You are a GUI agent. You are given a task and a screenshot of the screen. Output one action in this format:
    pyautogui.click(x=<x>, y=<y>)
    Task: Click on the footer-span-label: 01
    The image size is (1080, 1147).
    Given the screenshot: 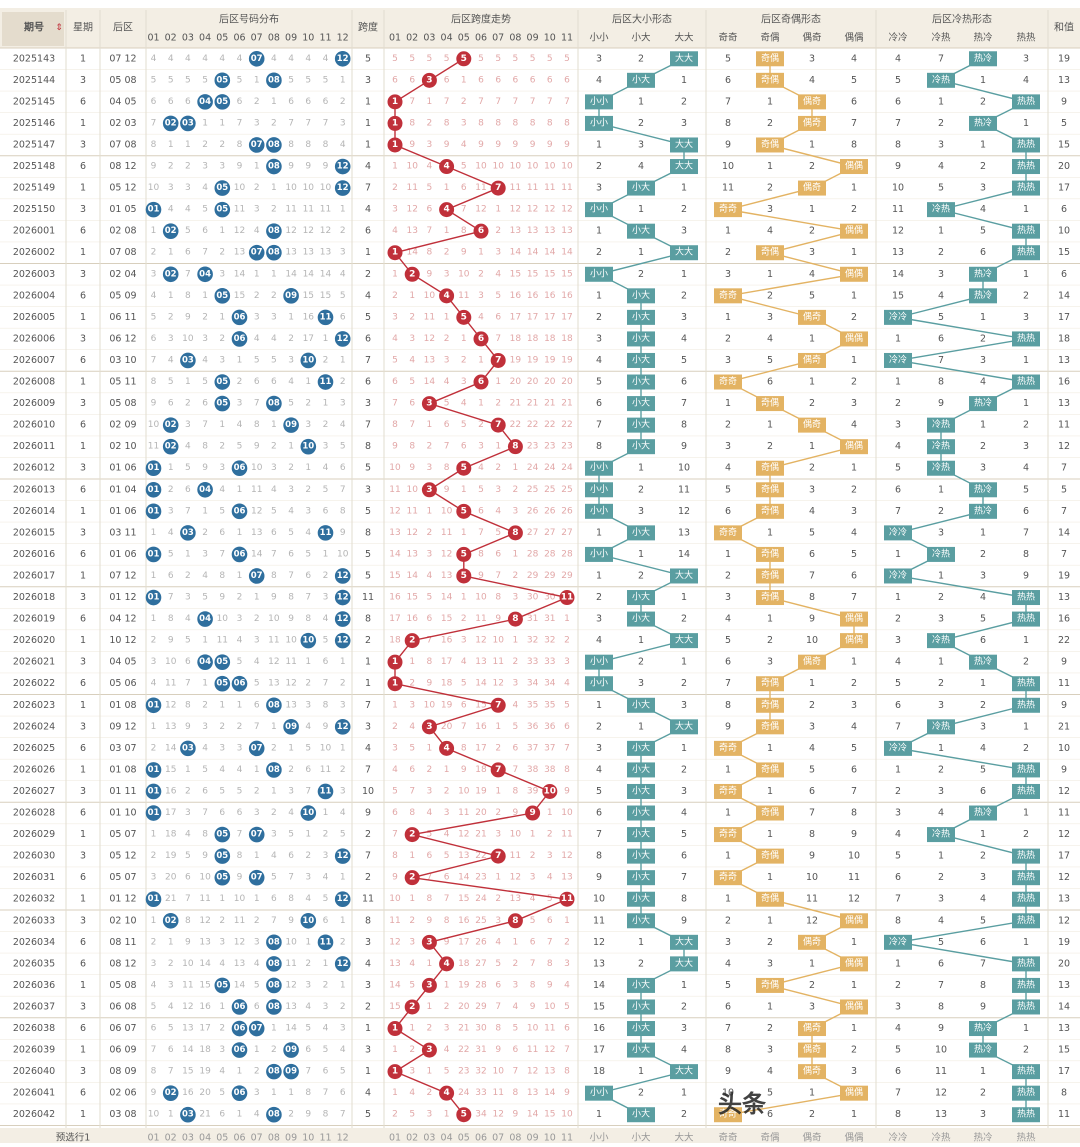 What is the action you would take?
    pyautogui.click(x=395, y=1138)
    